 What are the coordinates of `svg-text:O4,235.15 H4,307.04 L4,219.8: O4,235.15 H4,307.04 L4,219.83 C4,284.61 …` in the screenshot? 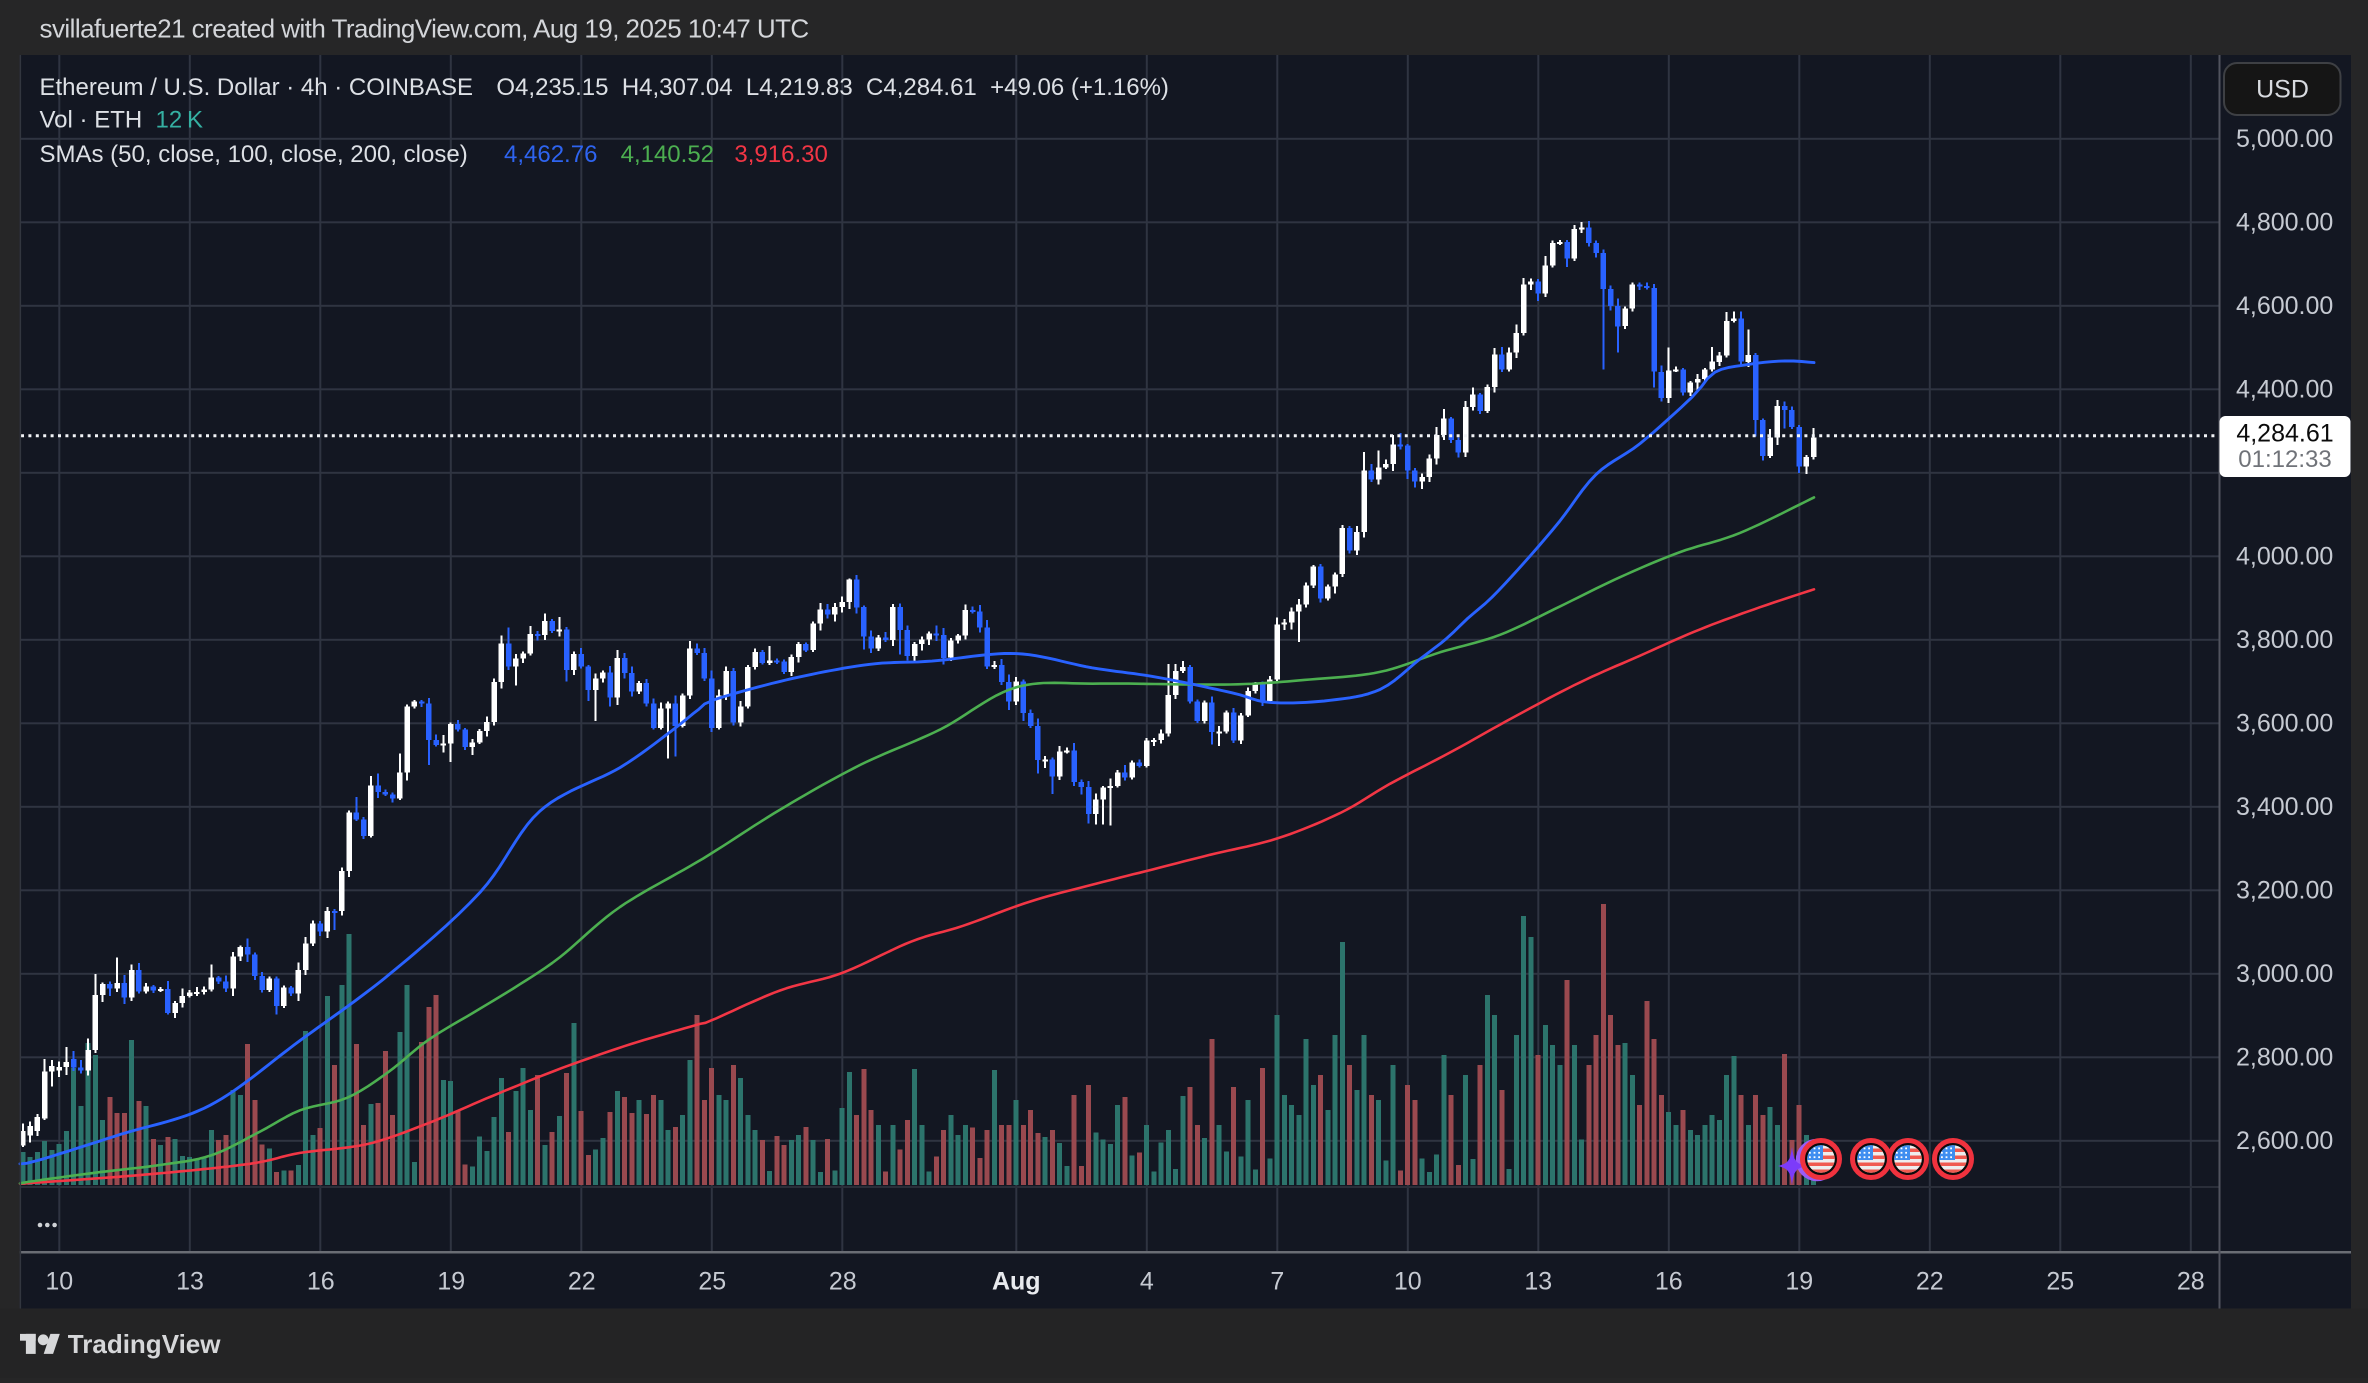 It's located at (832, 87).